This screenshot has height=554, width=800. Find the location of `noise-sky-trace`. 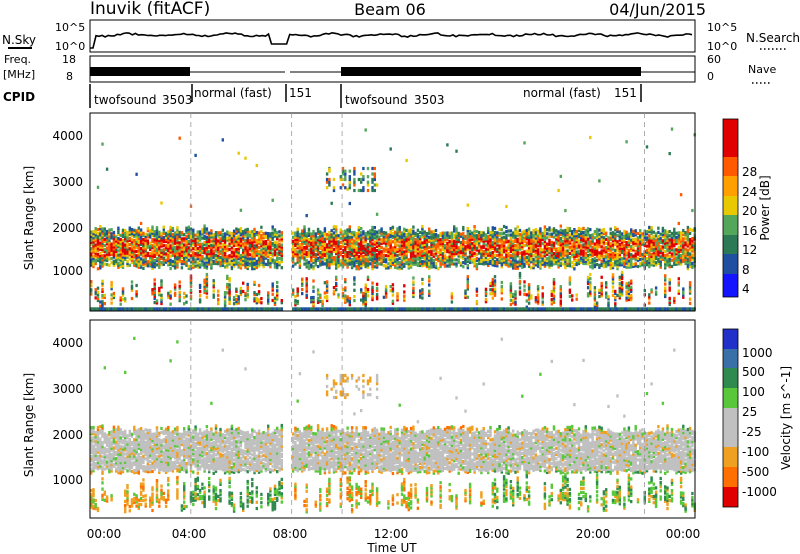

noise-sky-trace is located at coordinates (391, 40).